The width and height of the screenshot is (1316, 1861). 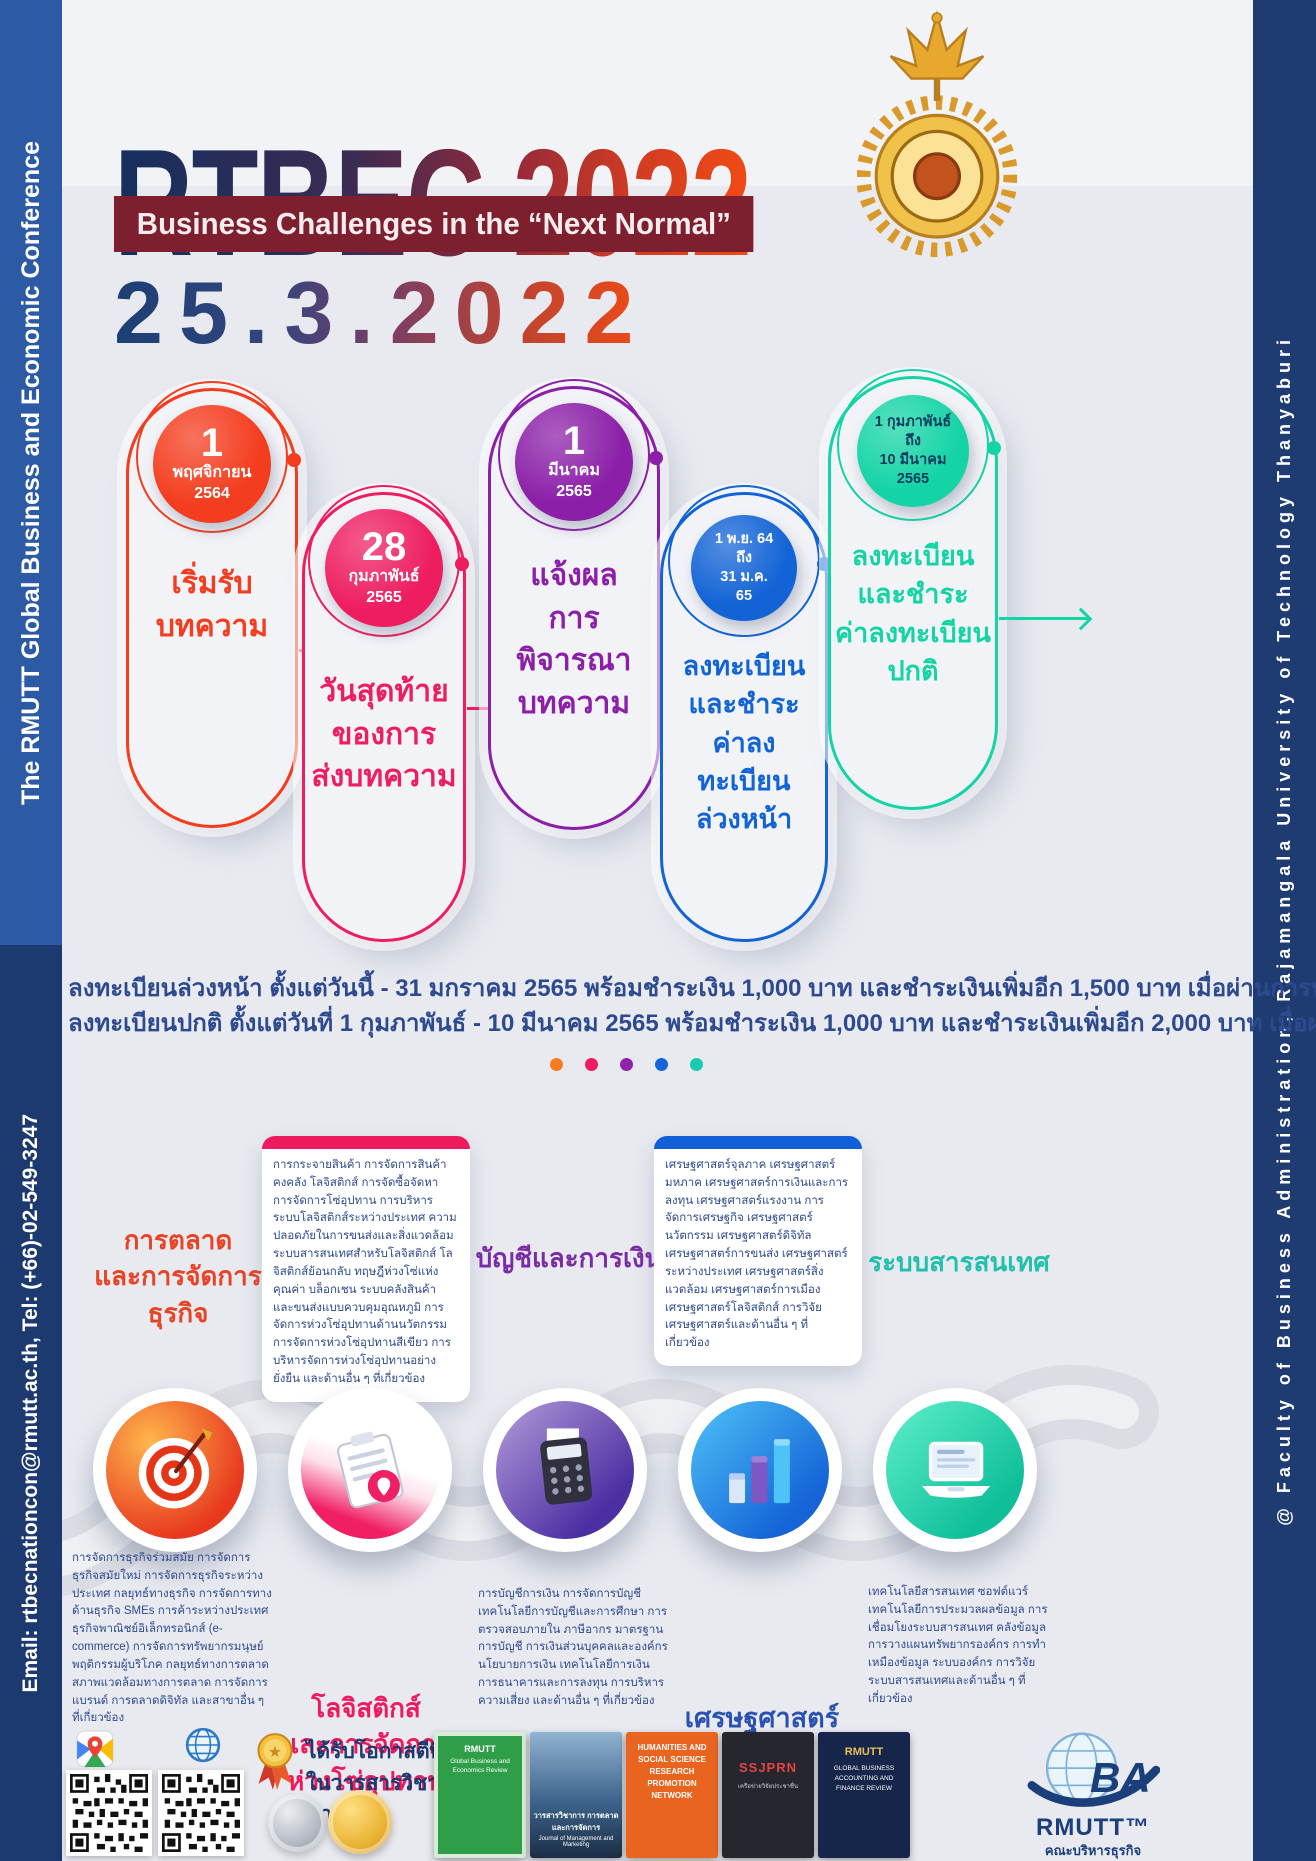 What do you see at coordinates (576, 1842) in the screenshot?
I see `journal-subtitle: Journal of Management and Marketing` at bounding box center [576, 1842].